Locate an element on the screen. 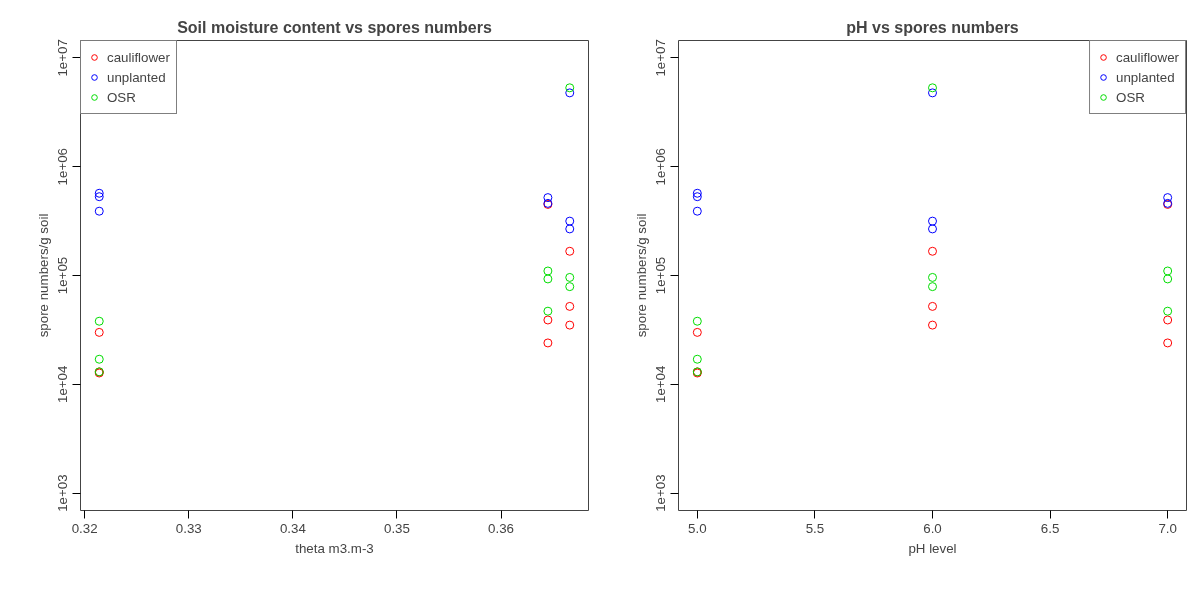 The width and height of the screenshot is (1201, 591). x-axis-title: pH level is located at coordinates (932, 548).